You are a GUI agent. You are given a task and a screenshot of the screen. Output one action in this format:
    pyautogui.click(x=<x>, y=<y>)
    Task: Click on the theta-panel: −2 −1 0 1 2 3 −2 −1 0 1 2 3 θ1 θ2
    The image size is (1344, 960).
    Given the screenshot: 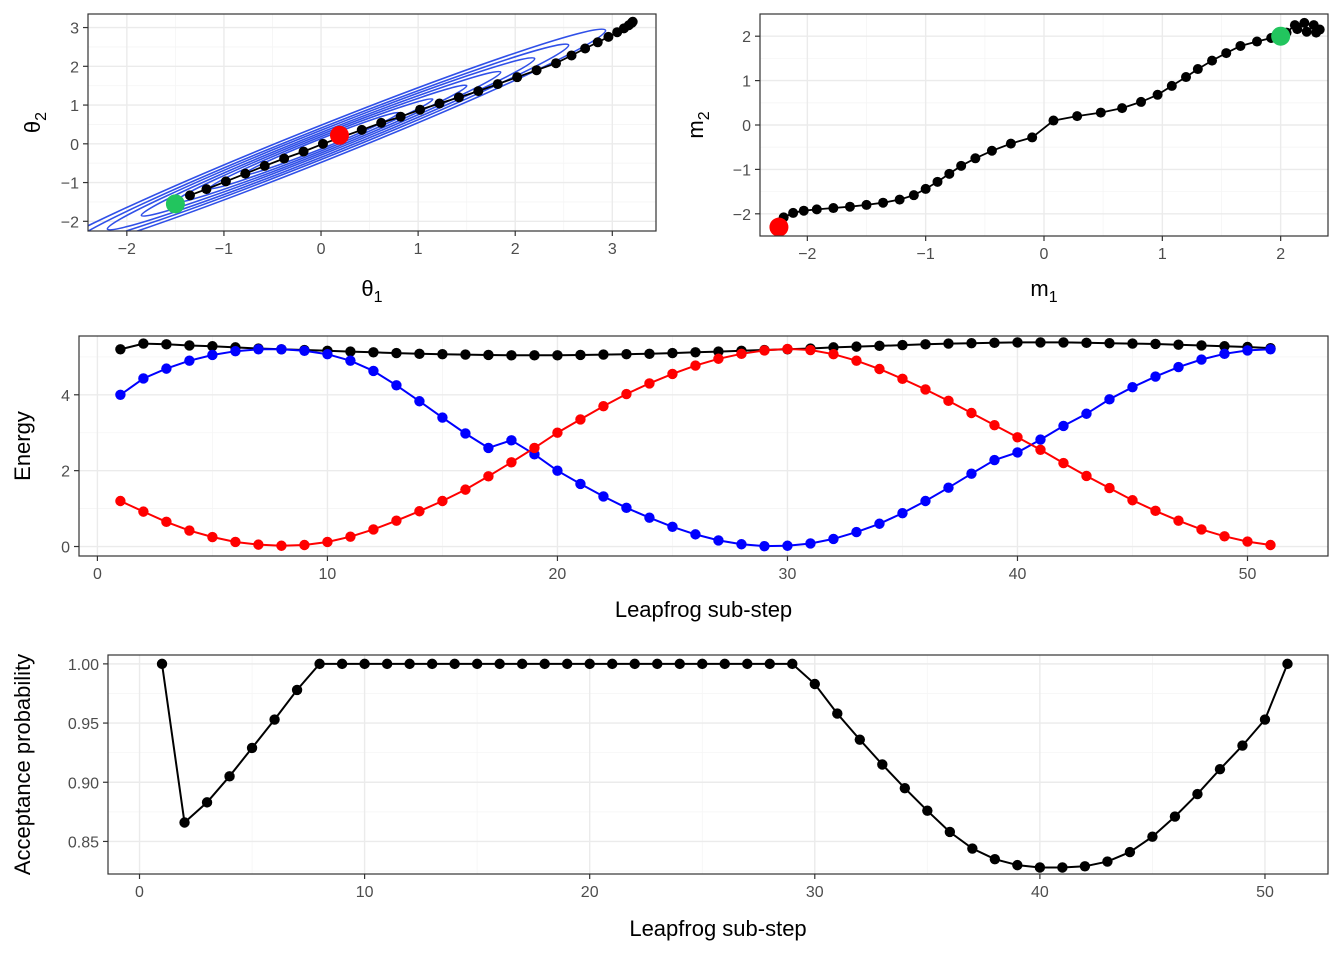 What is the action you would take?
    pyautogui.click(x=338, y=159)
    